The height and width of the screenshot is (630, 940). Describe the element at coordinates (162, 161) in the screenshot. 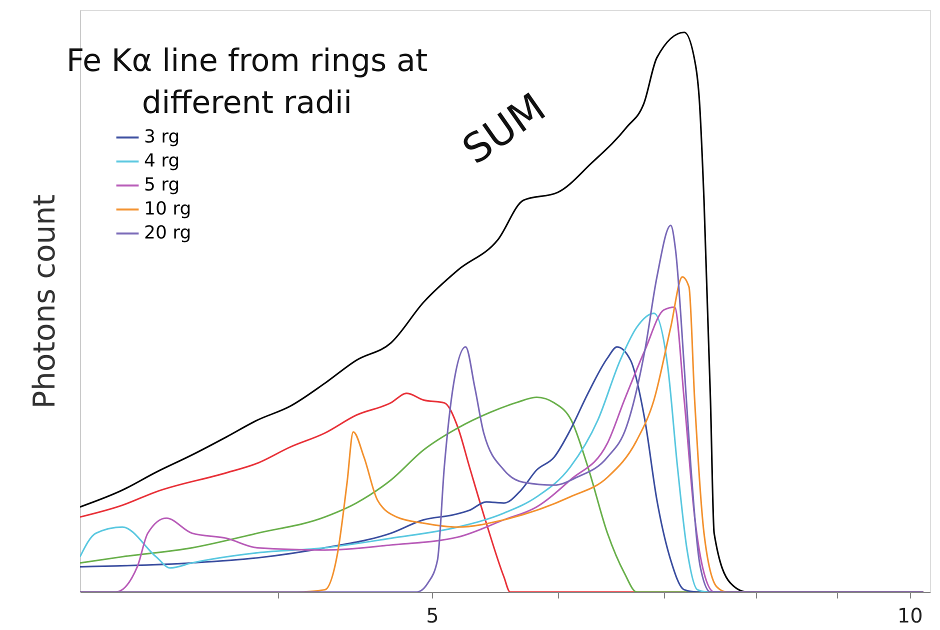

I see `legend-label: 4 rg` at that location.